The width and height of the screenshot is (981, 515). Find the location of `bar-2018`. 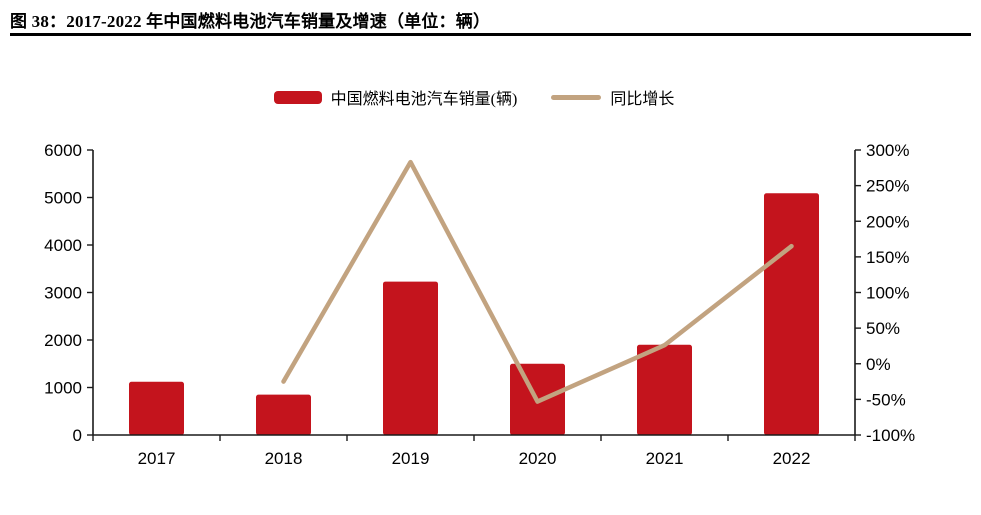

bar-2018 is located at coordinates (283, 414).